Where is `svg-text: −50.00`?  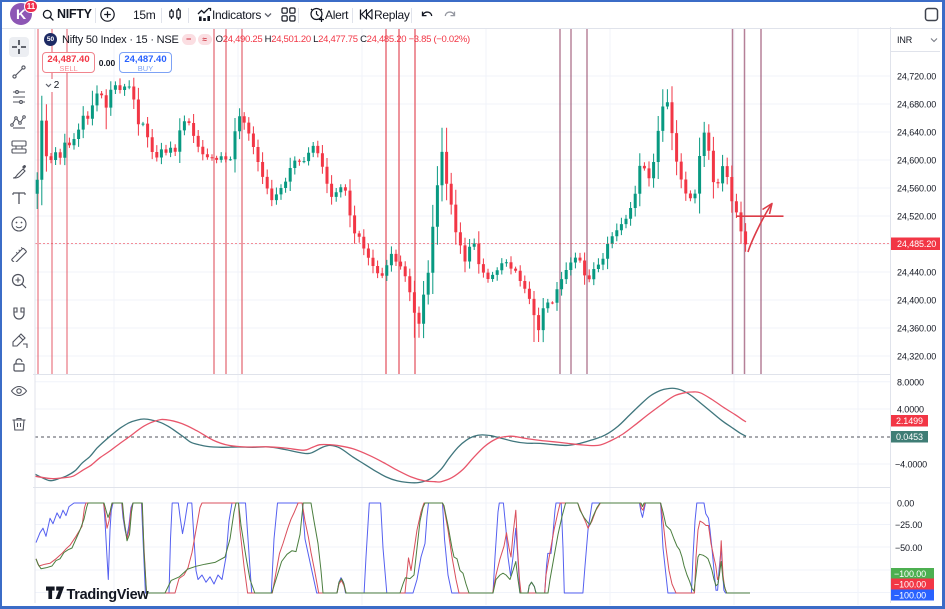
svg-text: −50.00 is located at coordinates (908, 548).